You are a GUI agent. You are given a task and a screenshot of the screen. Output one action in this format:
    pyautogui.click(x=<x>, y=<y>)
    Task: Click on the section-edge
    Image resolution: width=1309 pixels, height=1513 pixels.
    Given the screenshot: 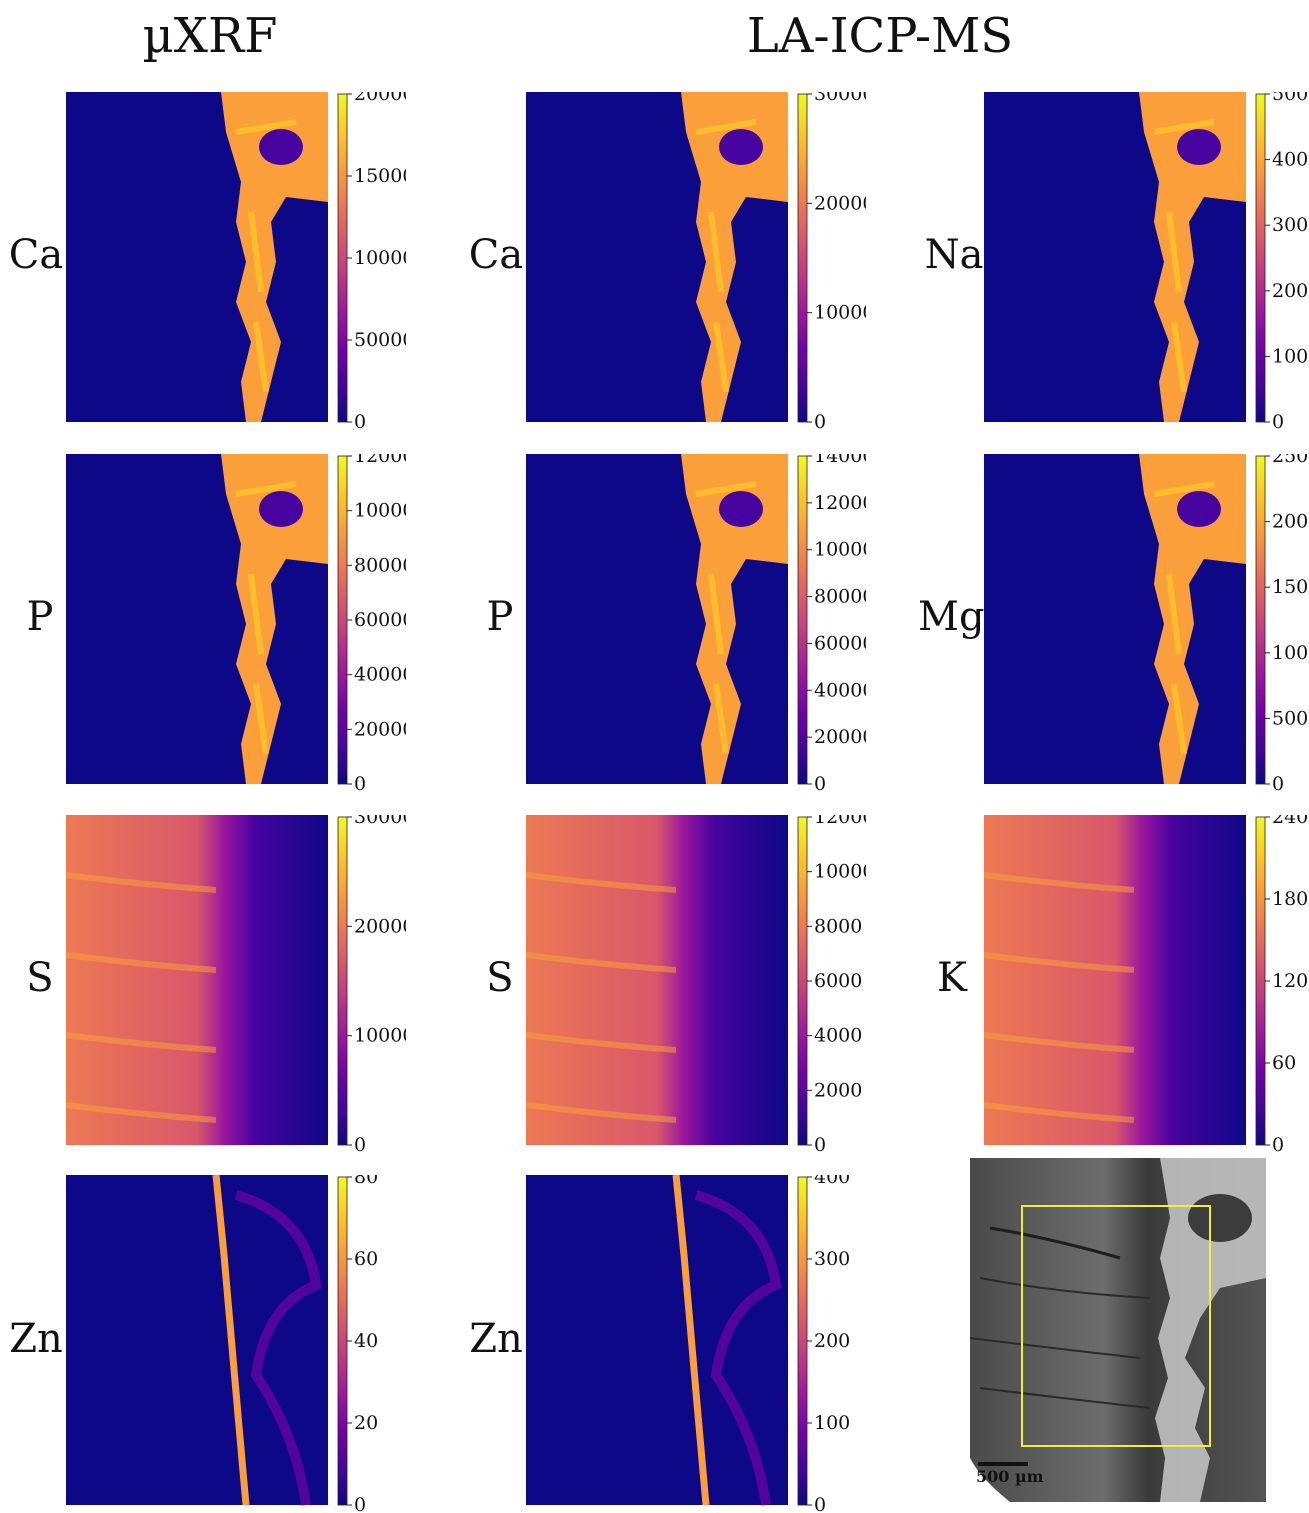 What is the action you would take?
    pyautogui.click(x=990, y=1480)
    